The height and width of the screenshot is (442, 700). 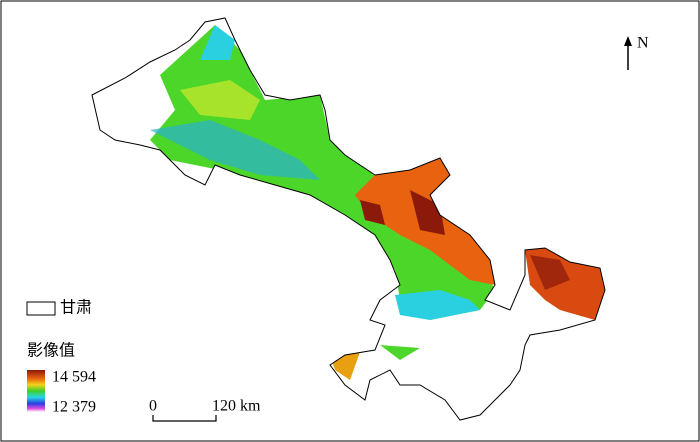 What do you see at coordinates (628, 41) in the screenshot?
I see `north-arrow-head` at bounding box center [628, 41].